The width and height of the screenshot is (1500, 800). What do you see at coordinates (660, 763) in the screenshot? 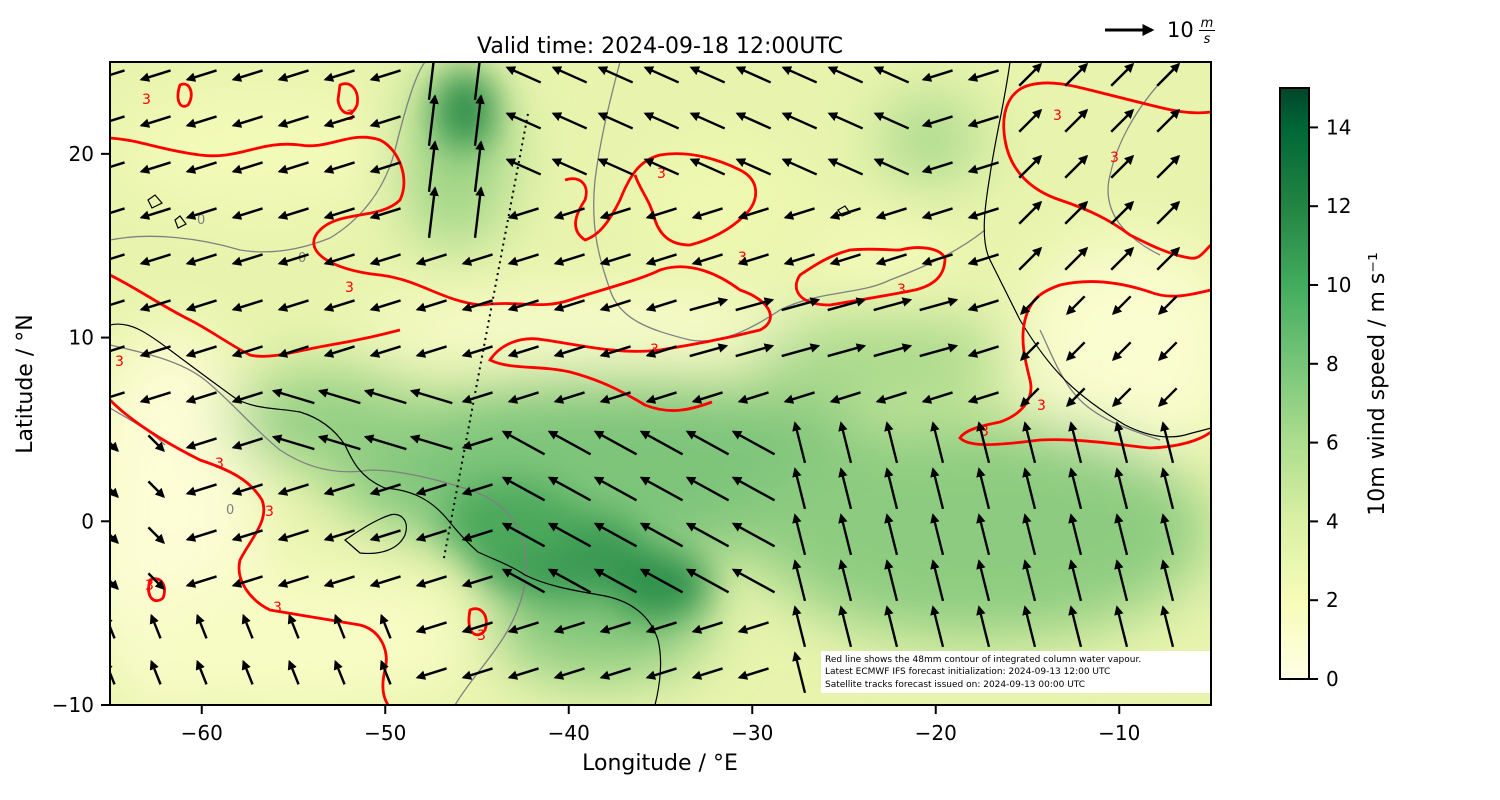
I see `x-axis-label: Longitude / °E` at bounding box center [660, 763].